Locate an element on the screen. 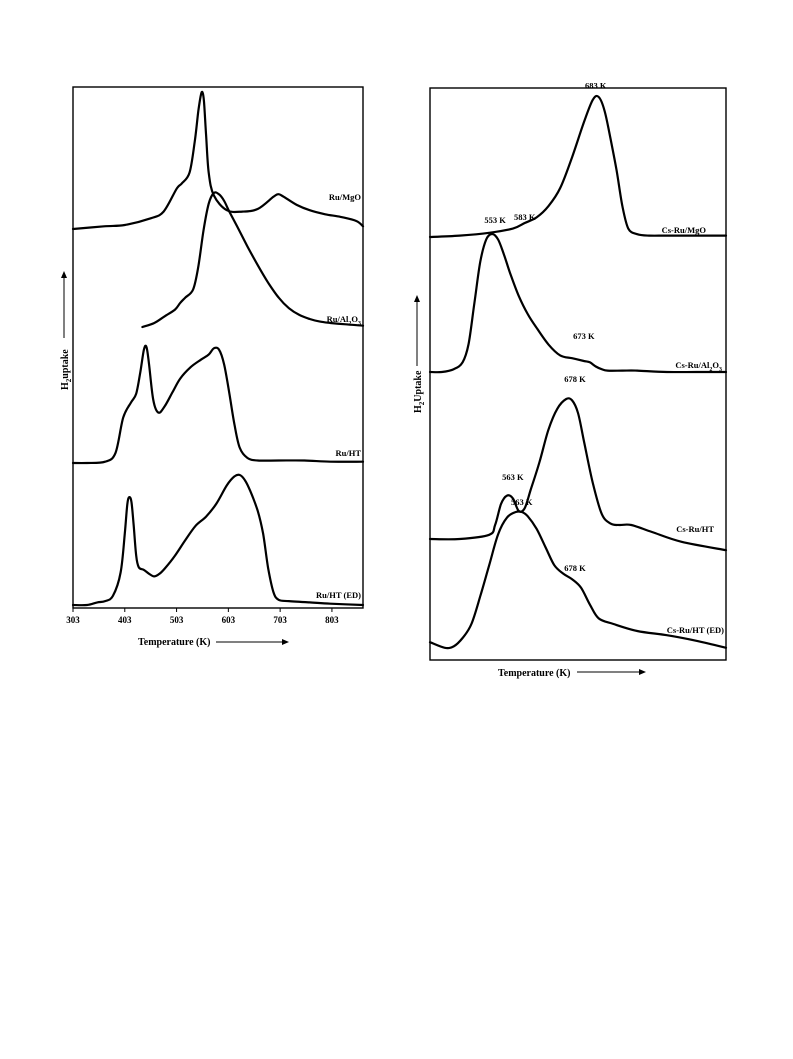  right-peak-annotations: 583 K 683 K 553 K 673 K 563 K 678 K 563 K 678 K is located at coordinates (545, 327).